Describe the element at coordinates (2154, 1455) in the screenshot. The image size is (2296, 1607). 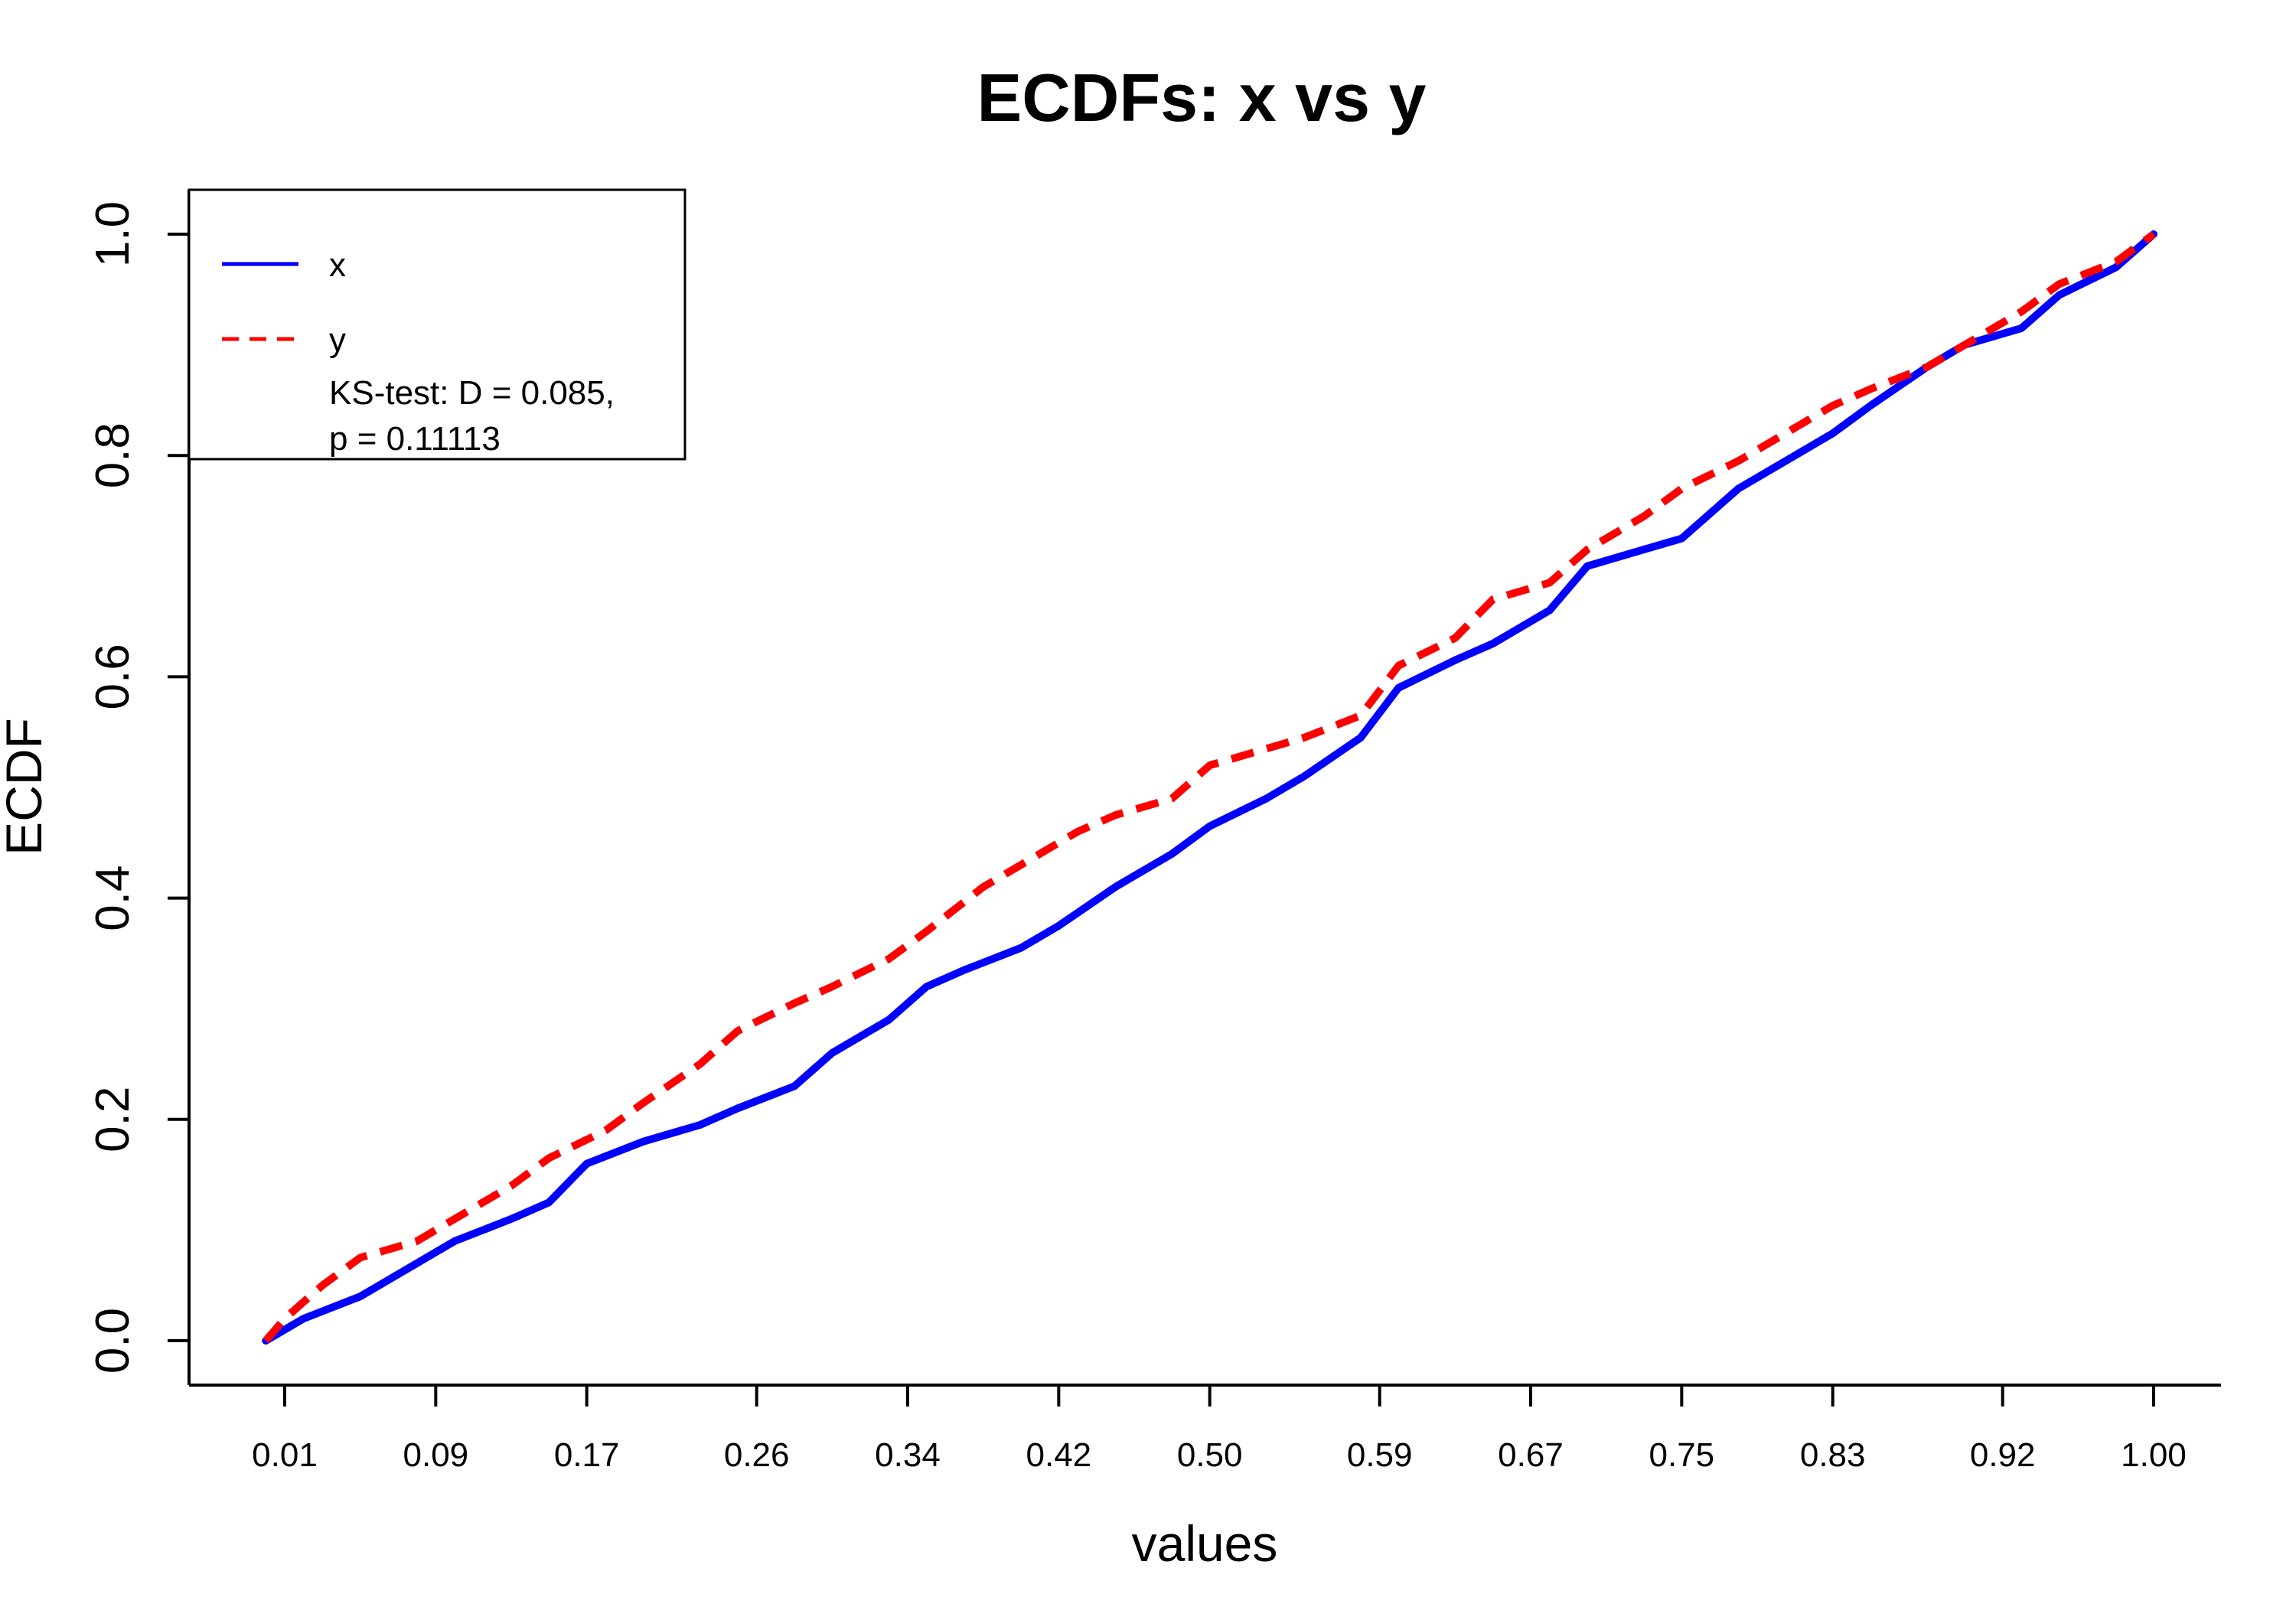
I see `x-tick-label: 1.00` at that location.